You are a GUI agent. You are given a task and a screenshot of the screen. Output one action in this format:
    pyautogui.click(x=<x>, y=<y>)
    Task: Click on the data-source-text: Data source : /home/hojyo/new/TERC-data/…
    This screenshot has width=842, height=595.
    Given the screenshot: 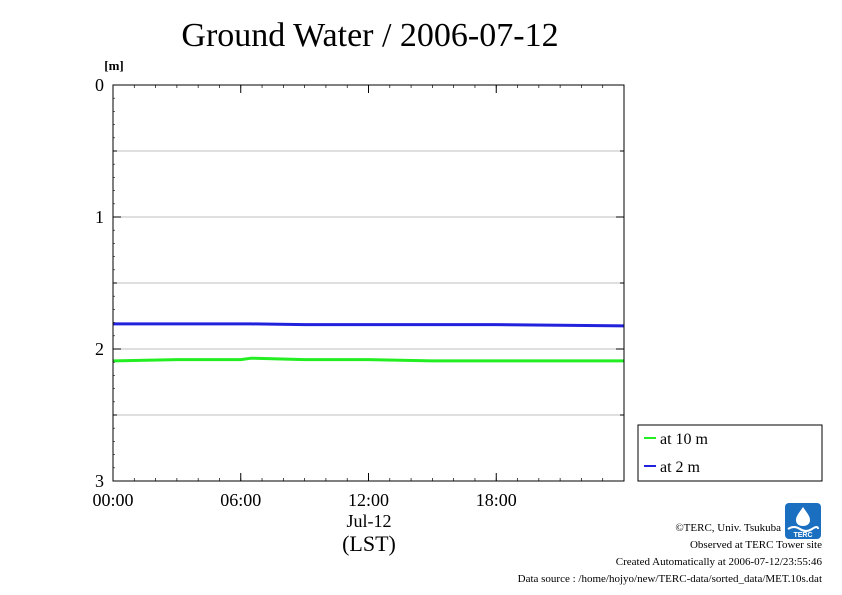 What is the action you would take?
    pyautogui.click(x=669, y=579)
    